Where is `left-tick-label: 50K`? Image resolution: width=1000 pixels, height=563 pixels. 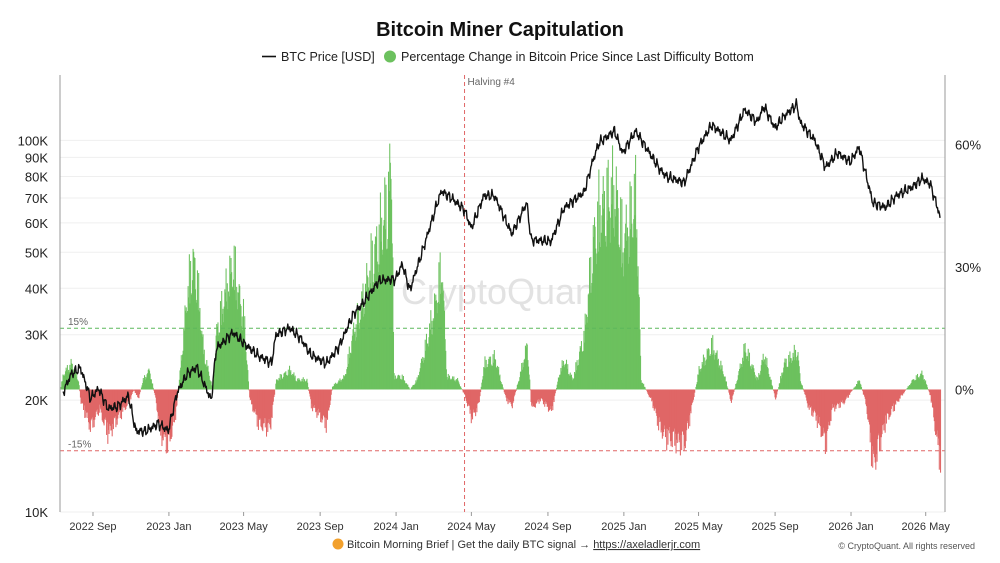 left-tick-label: 50K is located at coordinates (36, 252).